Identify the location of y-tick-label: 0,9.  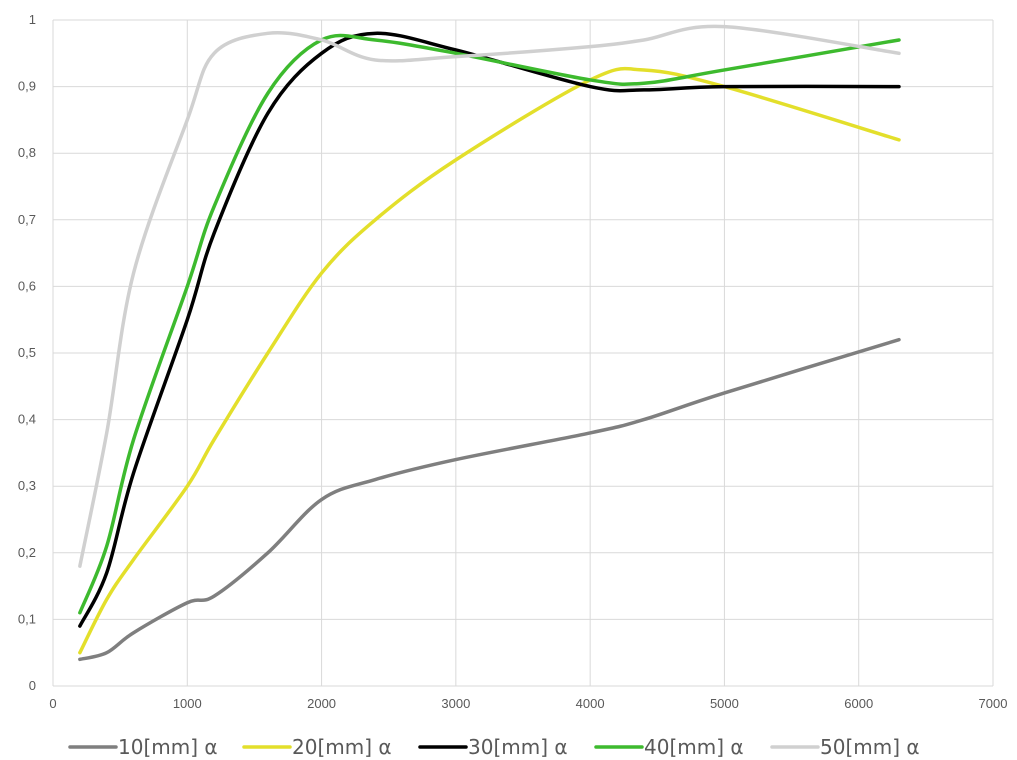
(27, 86).